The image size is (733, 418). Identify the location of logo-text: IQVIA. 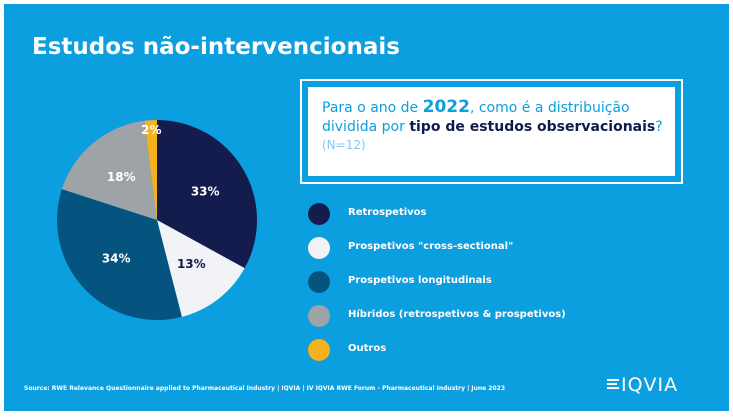
(650, 385).